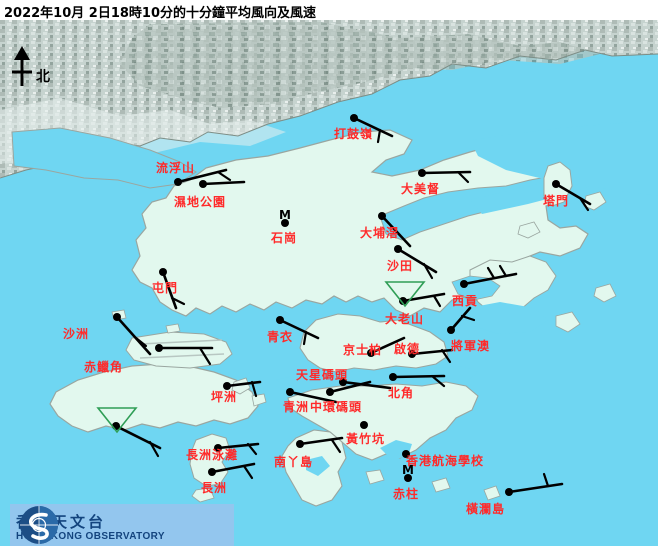 The width and height of the screenshot is (658, 546). I want to click on title-bar: 2022年10月 2日18時10分的十分鐘平均風向及風速, so click(329, 10).